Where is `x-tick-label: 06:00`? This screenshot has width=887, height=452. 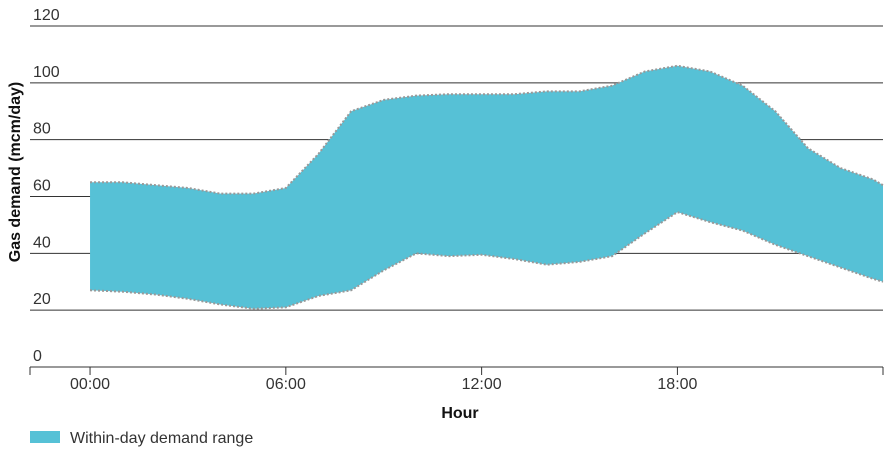
x-tick-label: 06:00 is located at coordinates (286, 384).